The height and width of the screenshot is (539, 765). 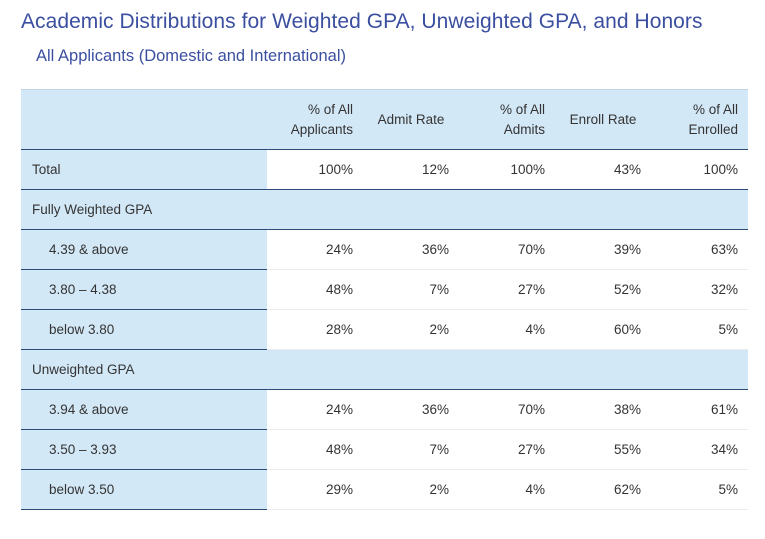 I want to click on header-pct-admits-line2: Admits, so click(x=524, y=129).